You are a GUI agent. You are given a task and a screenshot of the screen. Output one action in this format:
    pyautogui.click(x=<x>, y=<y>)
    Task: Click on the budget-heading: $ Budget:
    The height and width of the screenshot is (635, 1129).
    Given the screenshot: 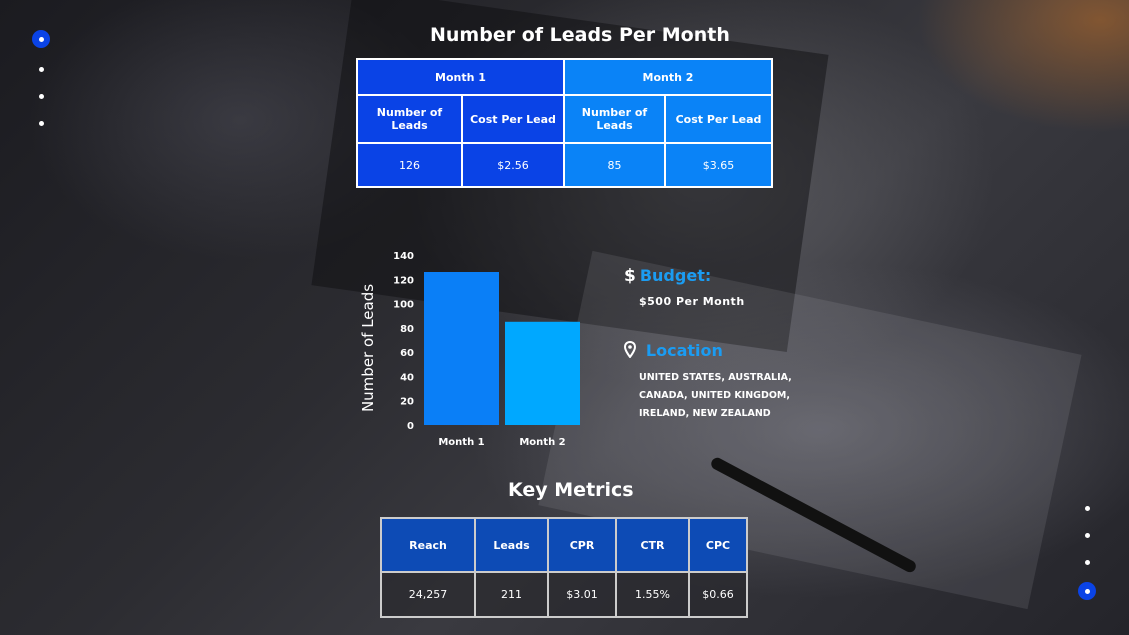 What is the action you would take?
    pyautogui.click(x=667, y=276)
    